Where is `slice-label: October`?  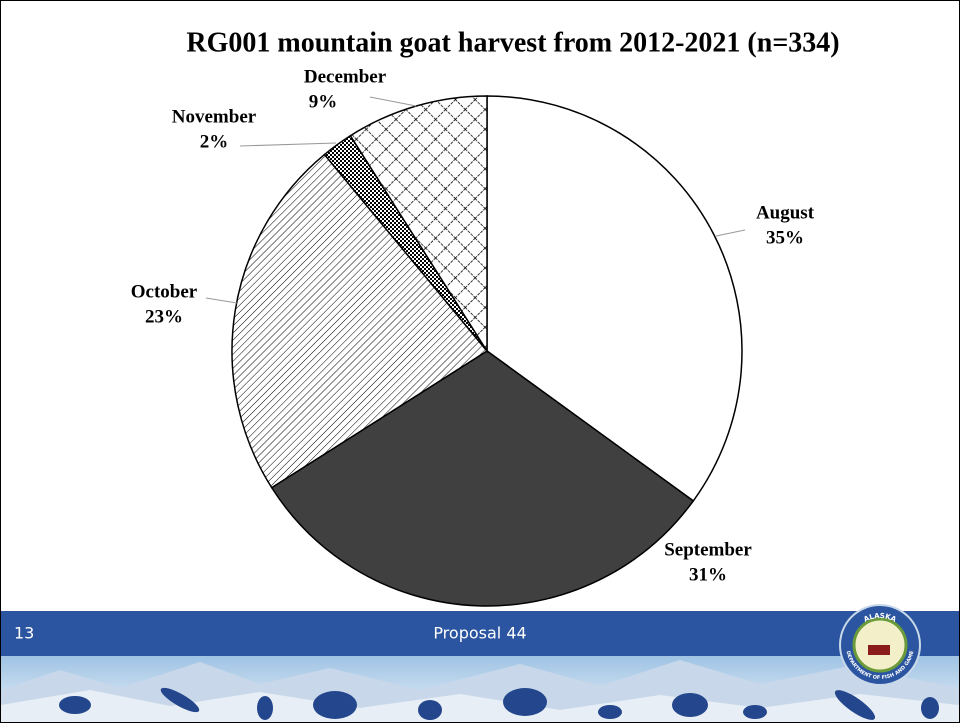
slice-label: October is located at coordinates (164, 291).